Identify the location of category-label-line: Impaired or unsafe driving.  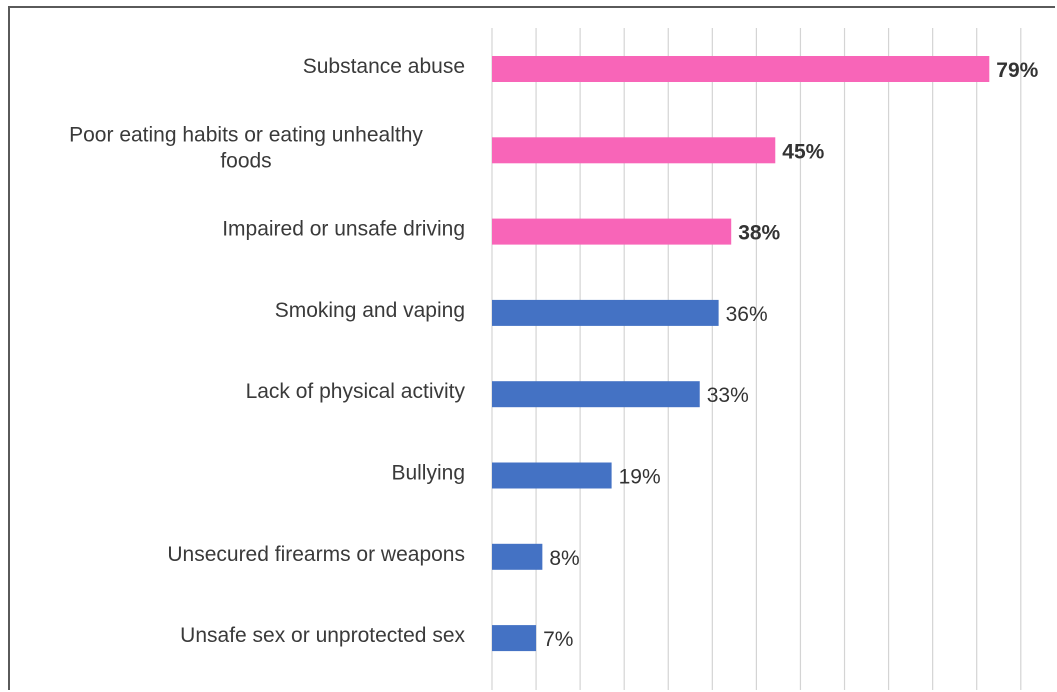
(343, 229).